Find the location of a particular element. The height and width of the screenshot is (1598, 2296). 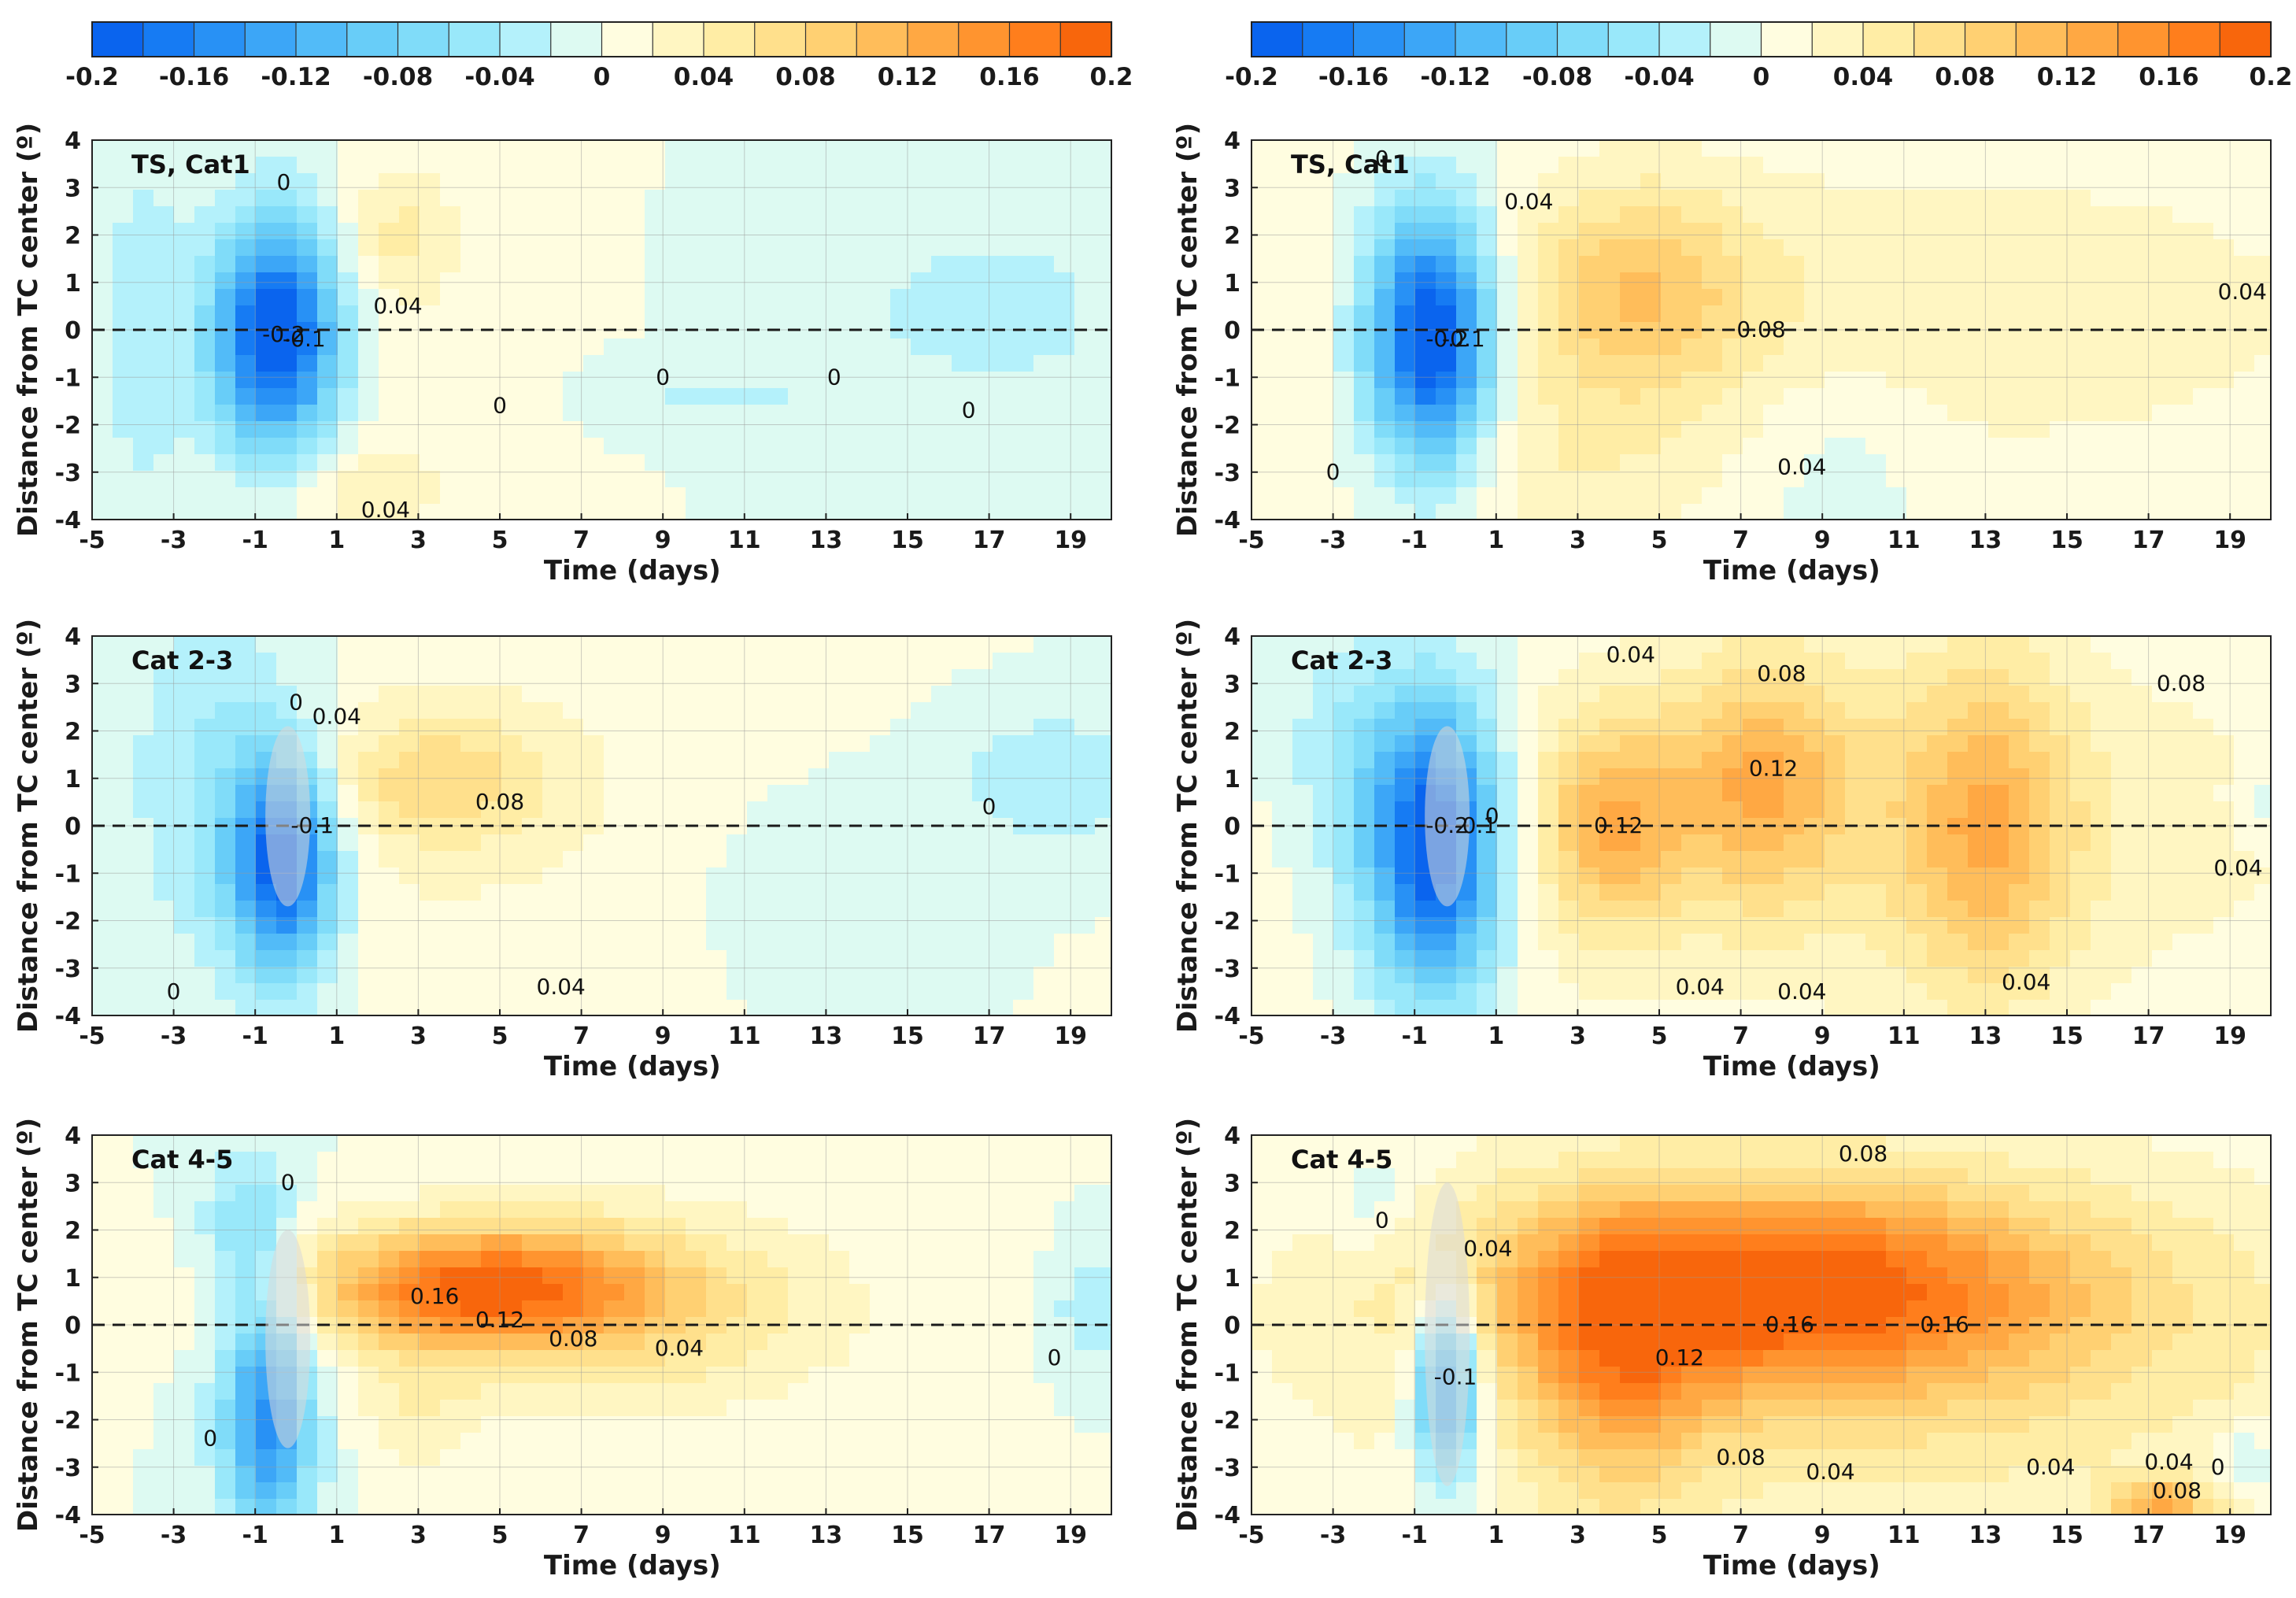

x-tick-label: 19 is located at coordinates (1070, 540).